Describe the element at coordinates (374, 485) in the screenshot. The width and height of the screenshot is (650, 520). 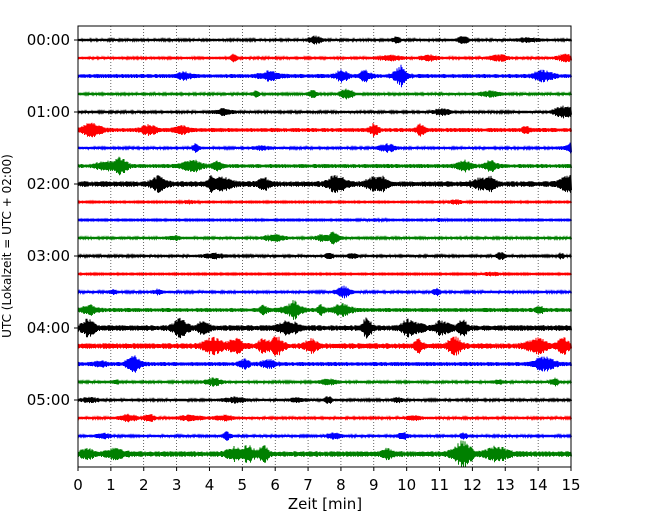
I see `x-tick-label: 9` at that location.